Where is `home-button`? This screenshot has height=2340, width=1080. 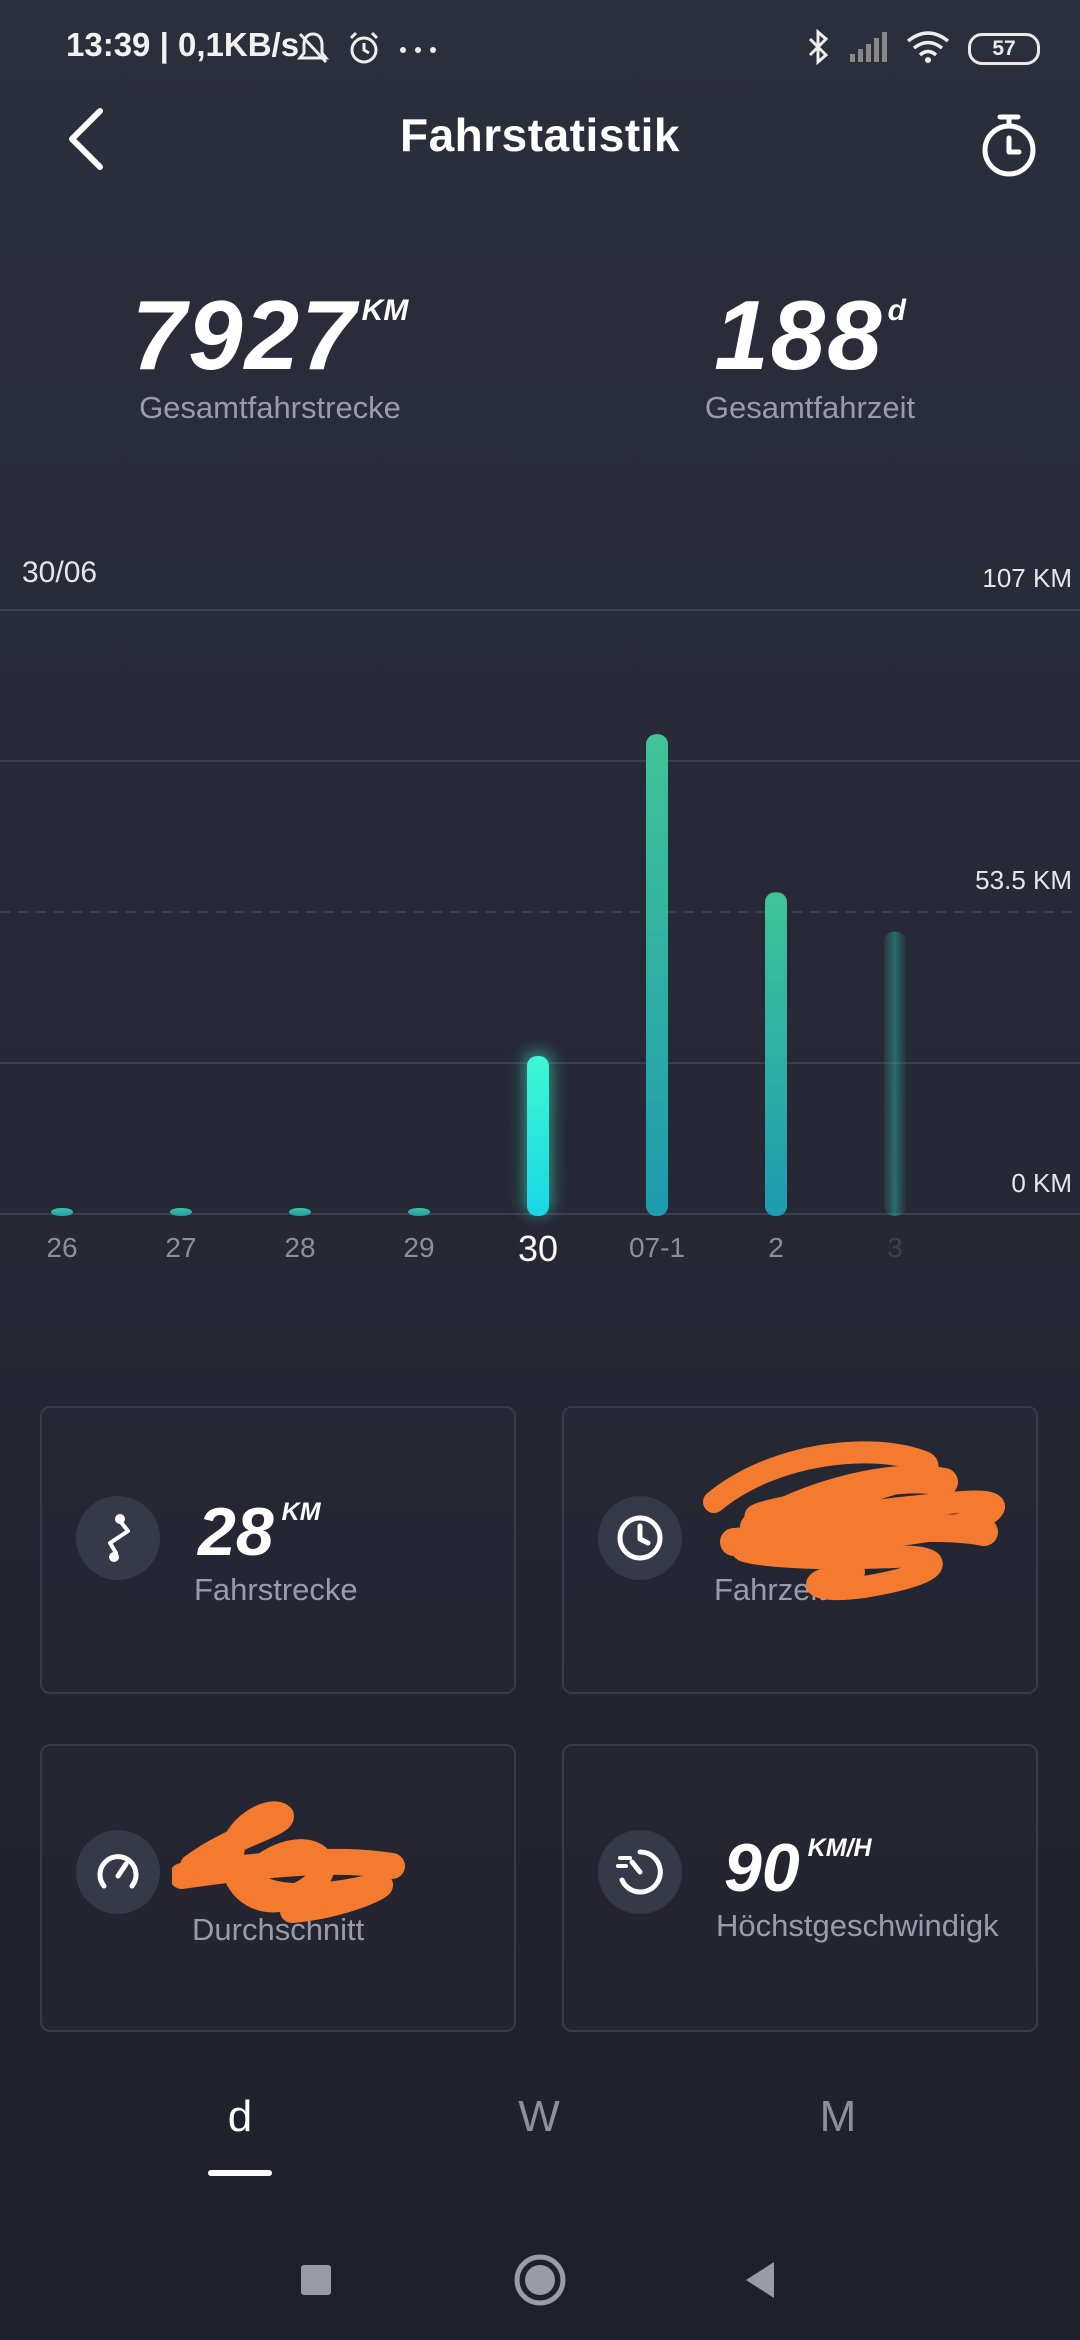
home-button is located at coordinates (540, 2280).